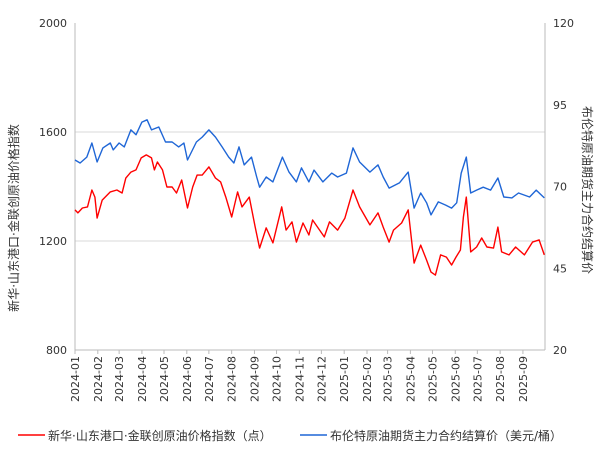  Describe the element at coordinates (209, 379) in the screenshot. I see `x-tick-label: 2024-07` at that location.